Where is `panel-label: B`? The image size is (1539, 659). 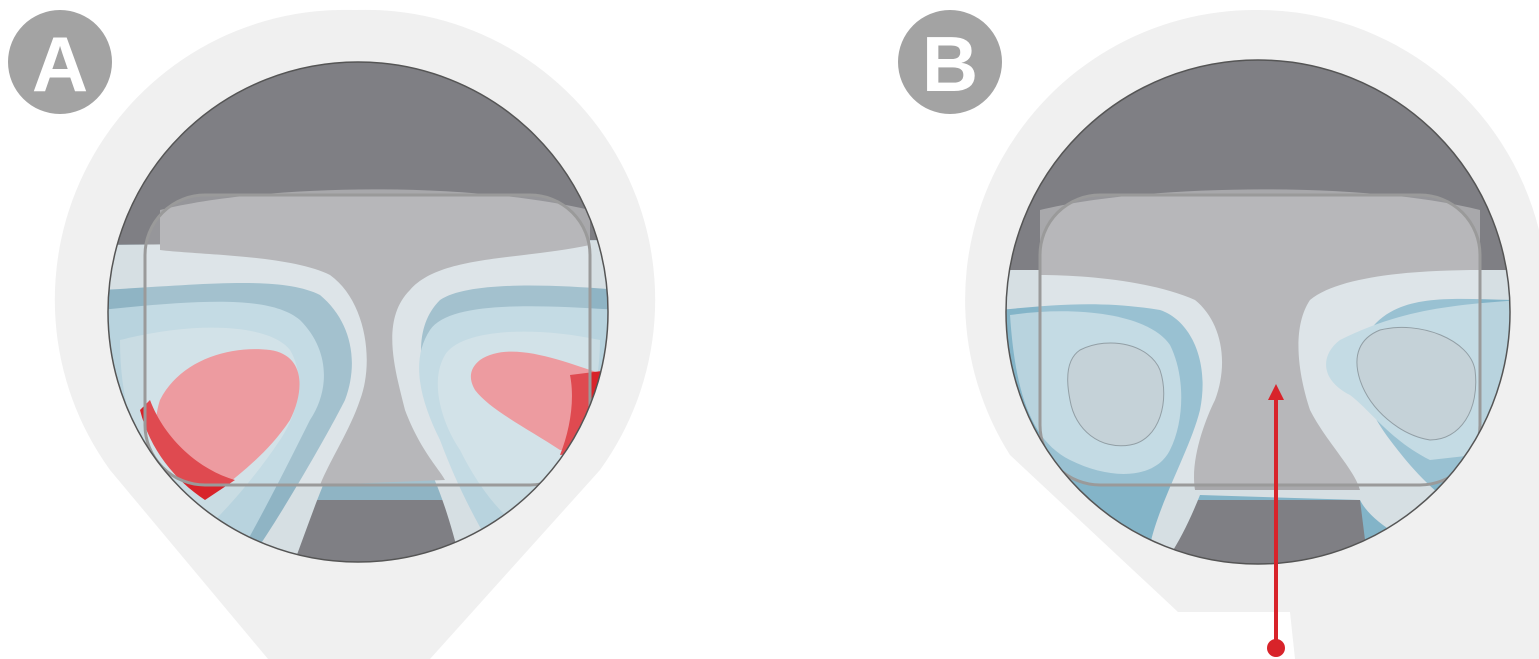
panel-label: B is located at coordinates (950, 64).